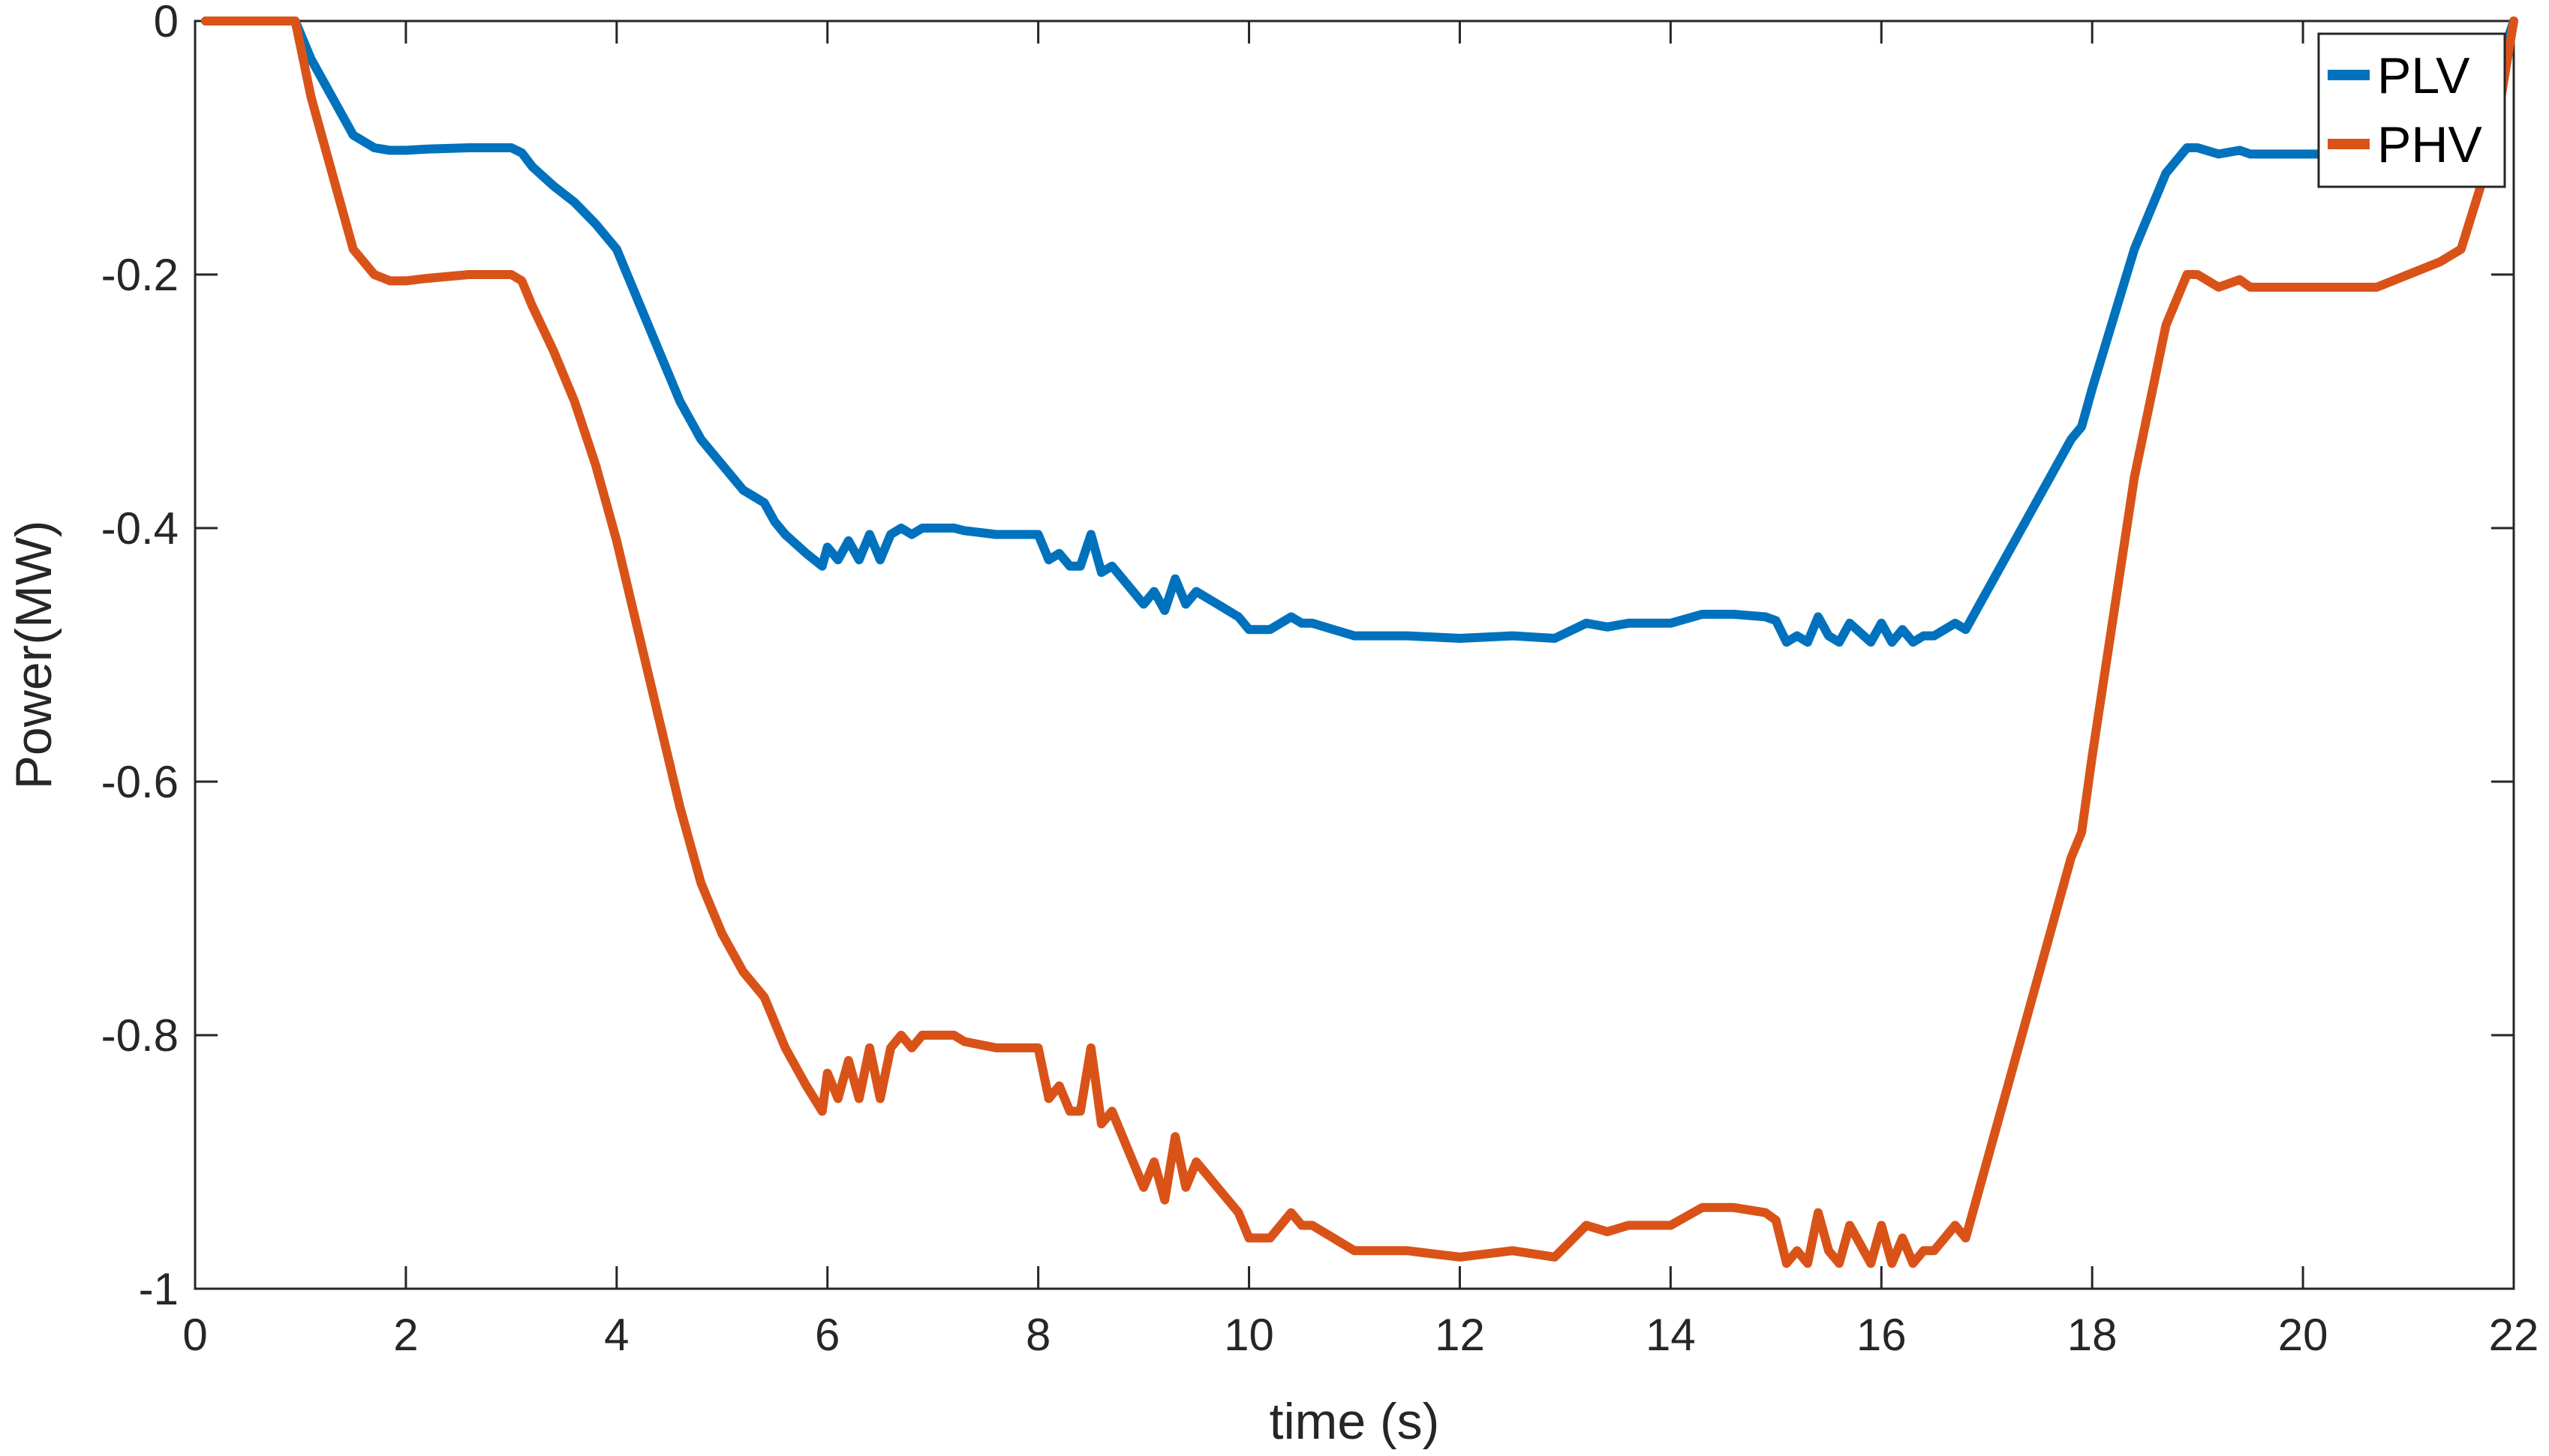 The image size is (2549, 1456). I want to click on legend: PLV PHV, so click(2411, 110).